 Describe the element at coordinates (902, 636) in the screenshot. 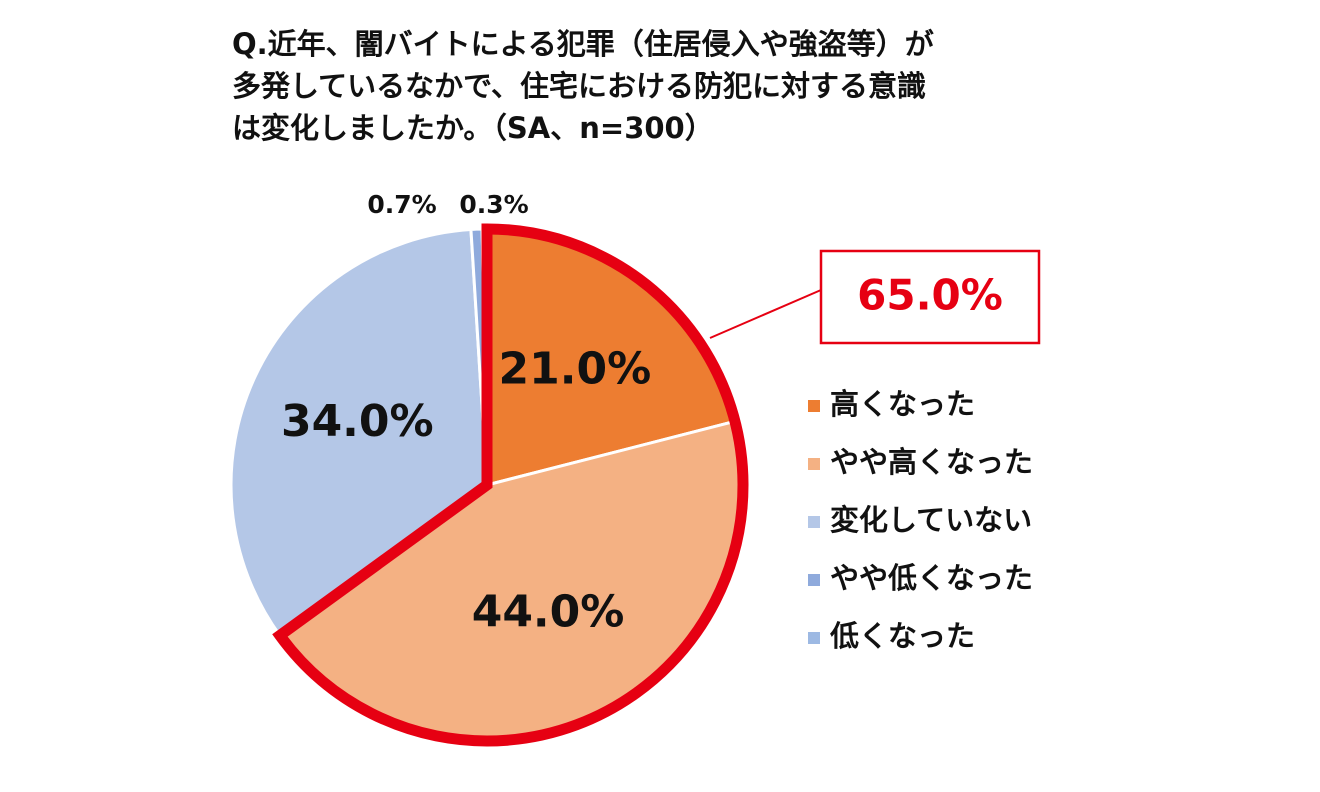

I see `legend-label: 低くなった` at that location.